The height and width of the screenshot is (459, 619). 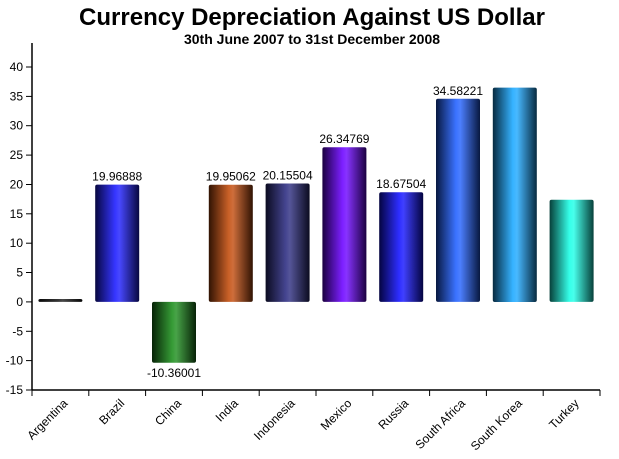 I want to click on category-label: Indonesia, so click(x=274, y=419).